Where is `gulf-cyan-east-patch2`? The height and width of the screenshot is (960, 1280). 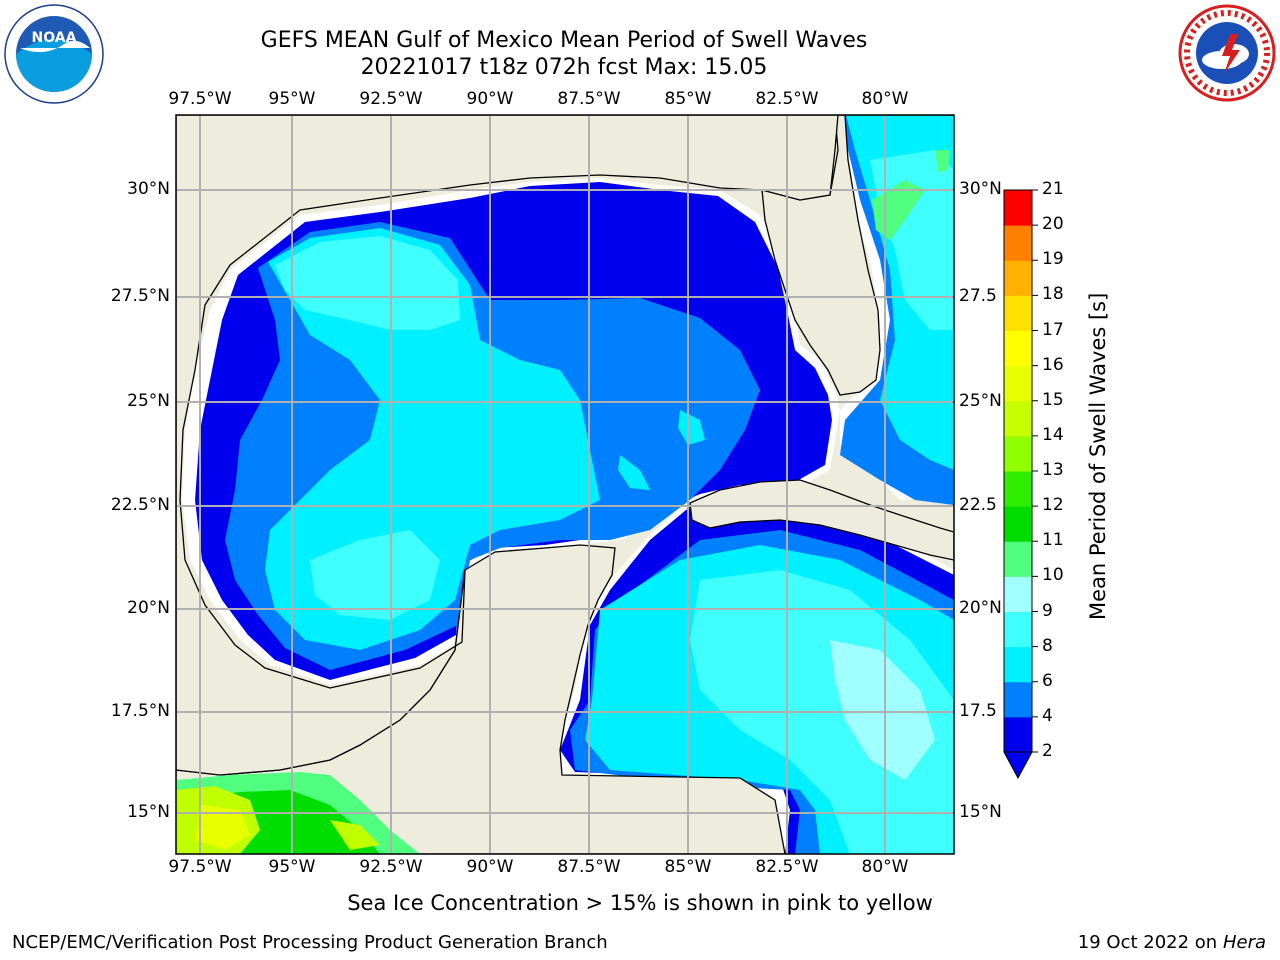 gulf-cyan-east-patch2 is located at coordinates (691, 427).